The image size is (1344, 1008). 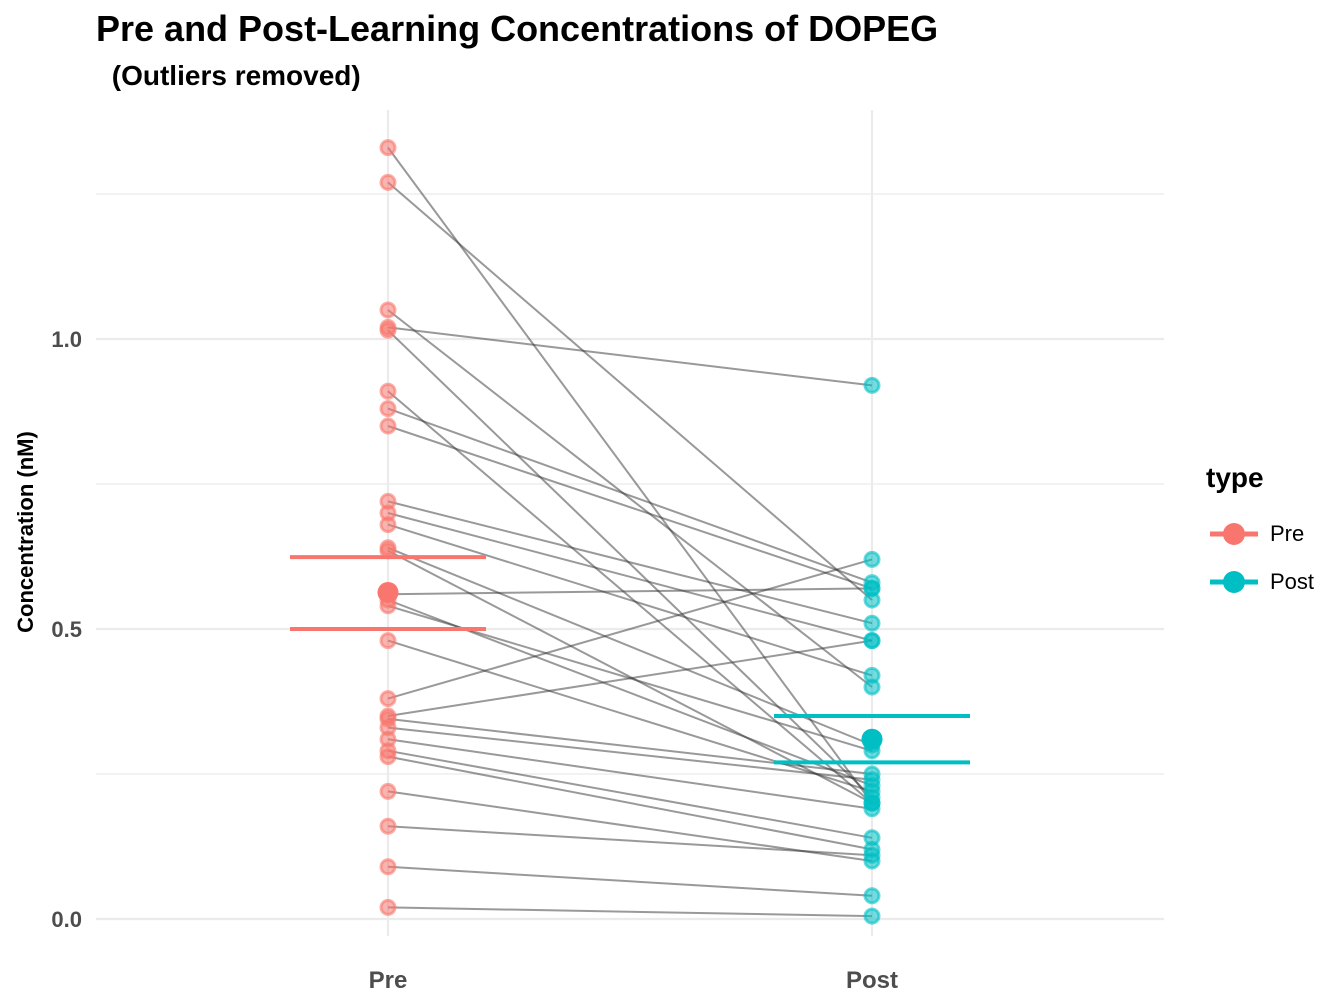 What do you see at coordinates (1287, 533) in the screenshot?
I see `legend-label-pre: Pre` at bounding box center [1287, 533].